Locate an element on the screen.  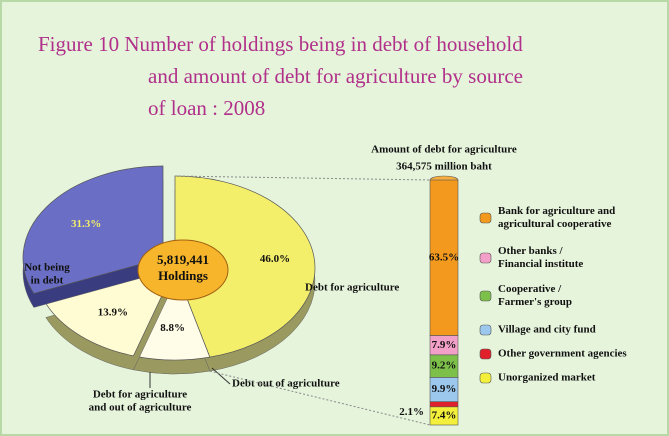
label: agricultural cooperative is located at coordinates (554, 224).